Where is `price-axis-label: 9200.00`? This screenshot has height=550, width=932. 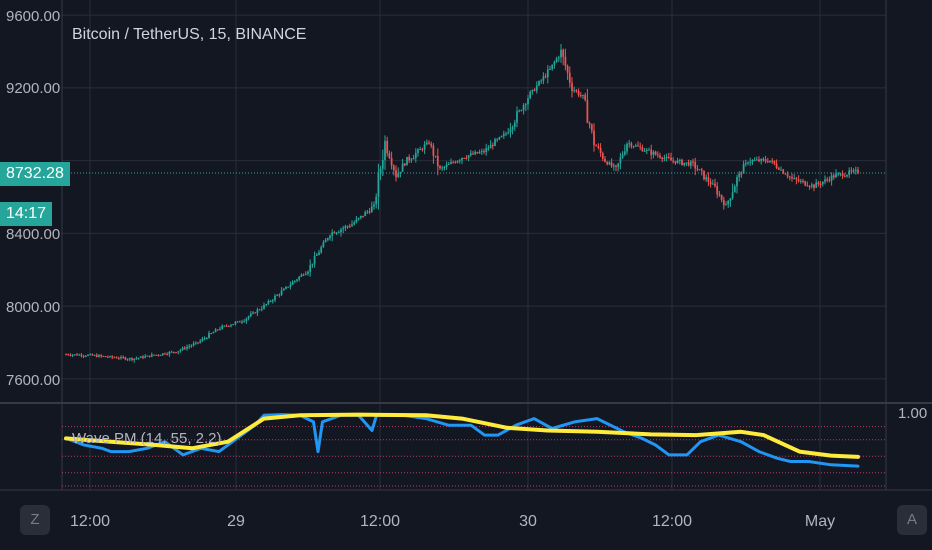 price-axis-label: 9200.00 is located at coordinates (33, 88).